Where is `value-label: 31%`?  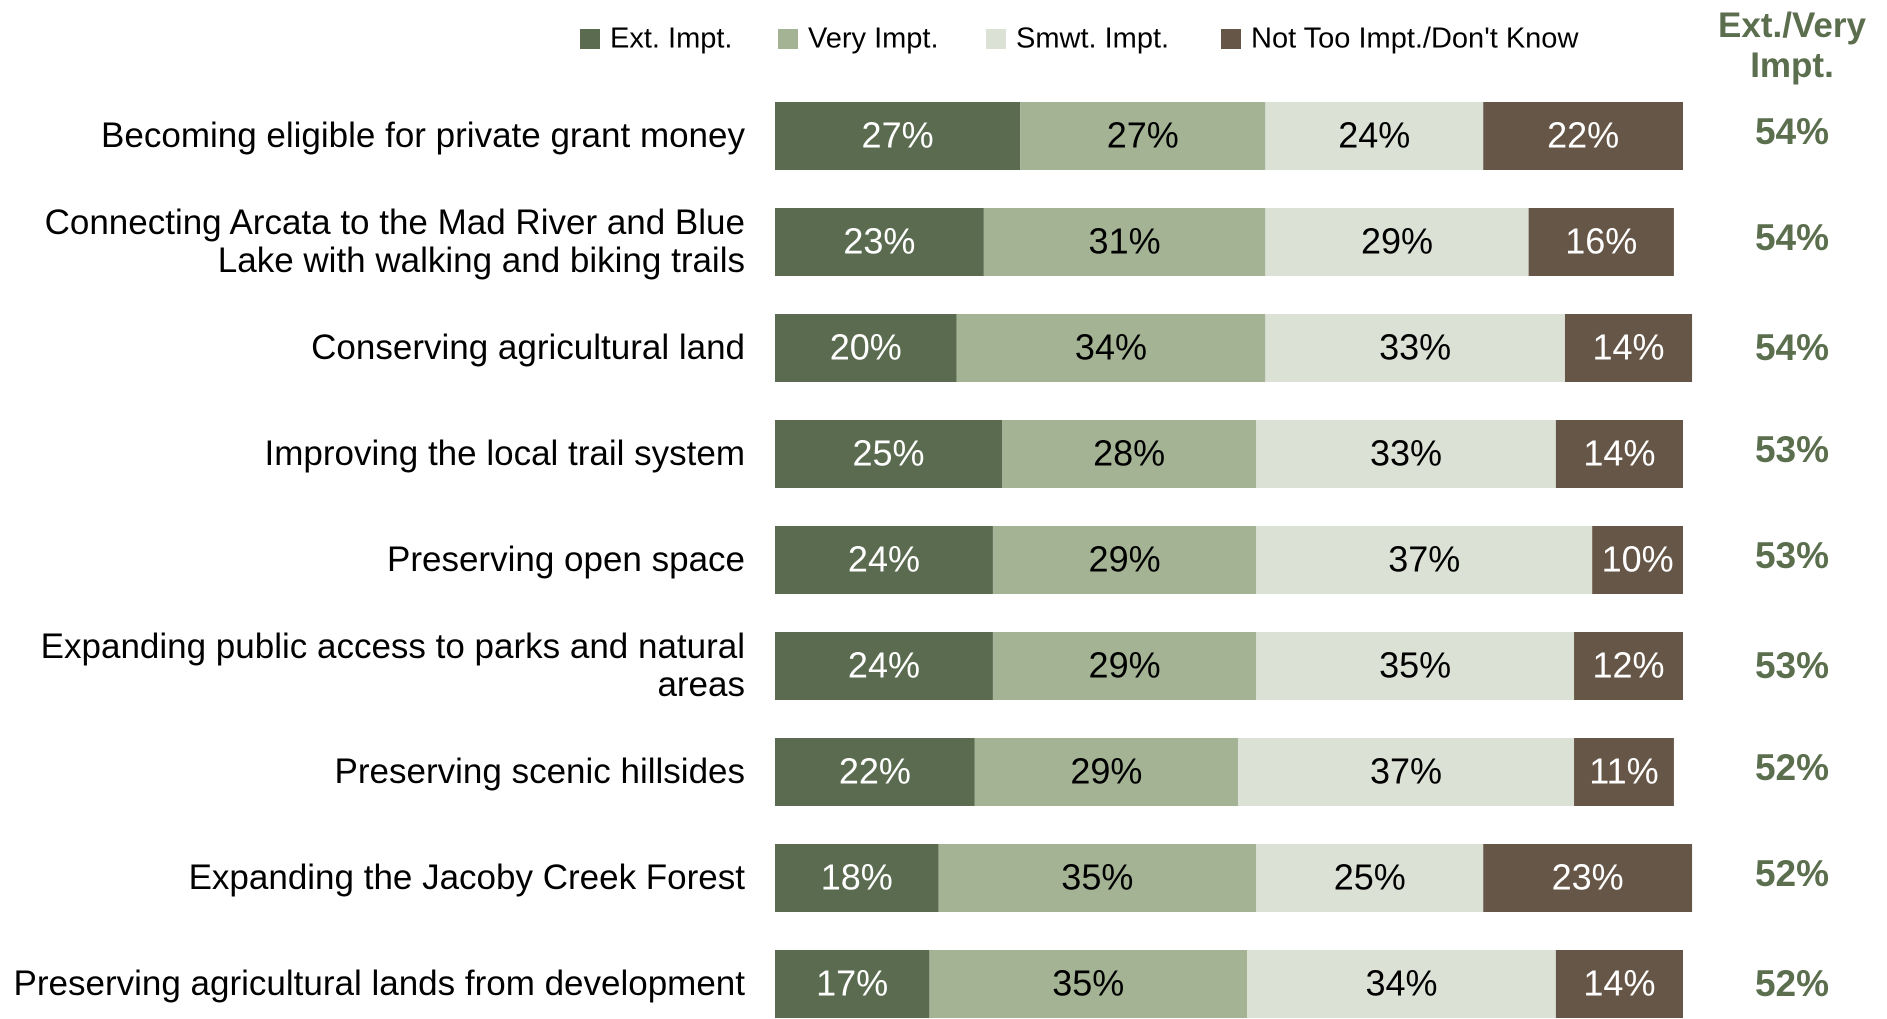 value-label: 31% is located at coordinates (1125, 241).